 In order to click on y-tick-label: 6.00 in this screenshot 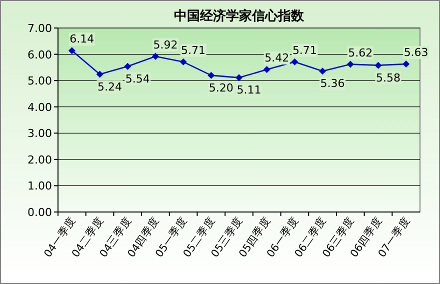, I will do `click(40, 55)`.